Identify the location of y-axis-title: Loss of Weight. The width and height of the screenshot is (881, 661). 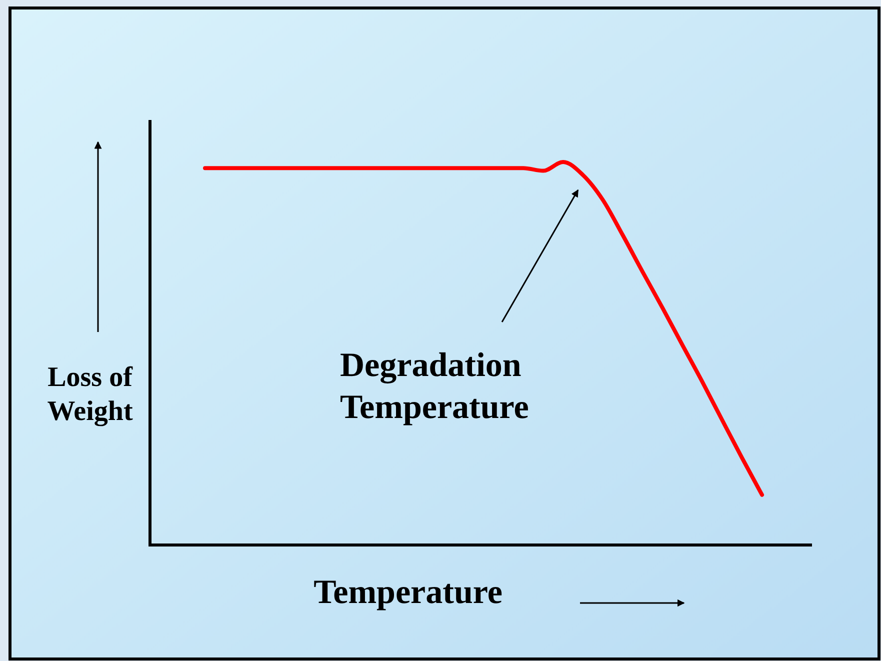
(90, 394).